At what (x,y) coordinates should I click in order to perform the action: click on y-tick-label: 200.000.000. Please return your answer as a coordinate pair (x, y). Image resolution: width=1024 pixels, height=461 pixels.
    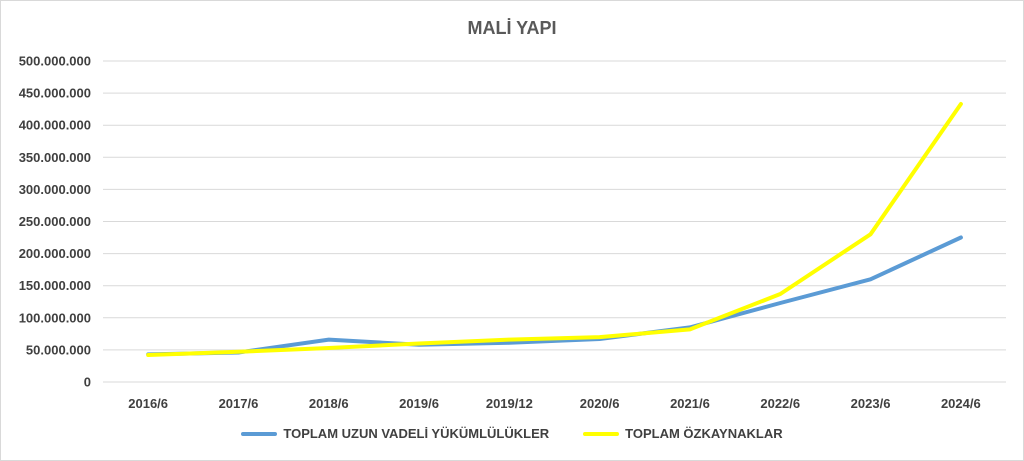
    Looking at the image, I should click on (55, 253).